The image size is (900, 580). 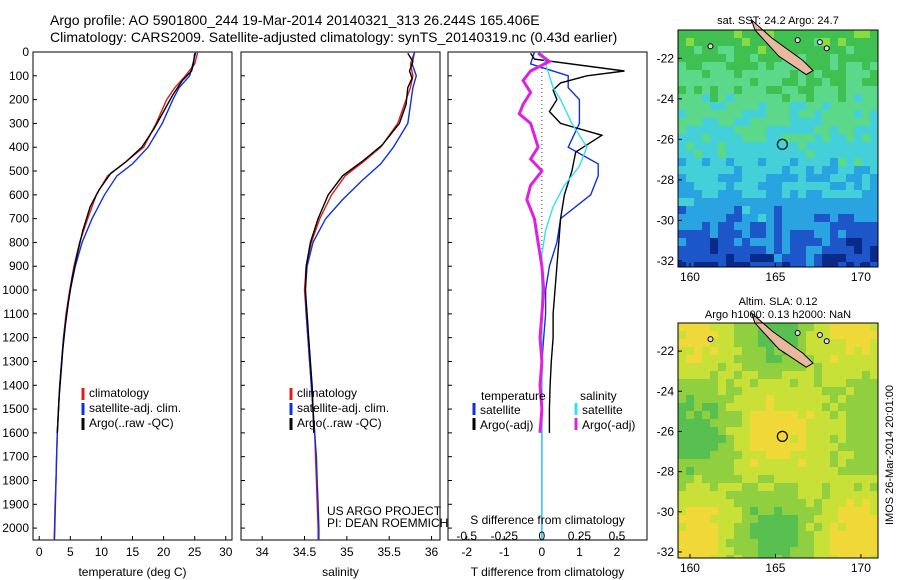 I want to click on differences-xtick-label: 2, so click(x=617, y=552).